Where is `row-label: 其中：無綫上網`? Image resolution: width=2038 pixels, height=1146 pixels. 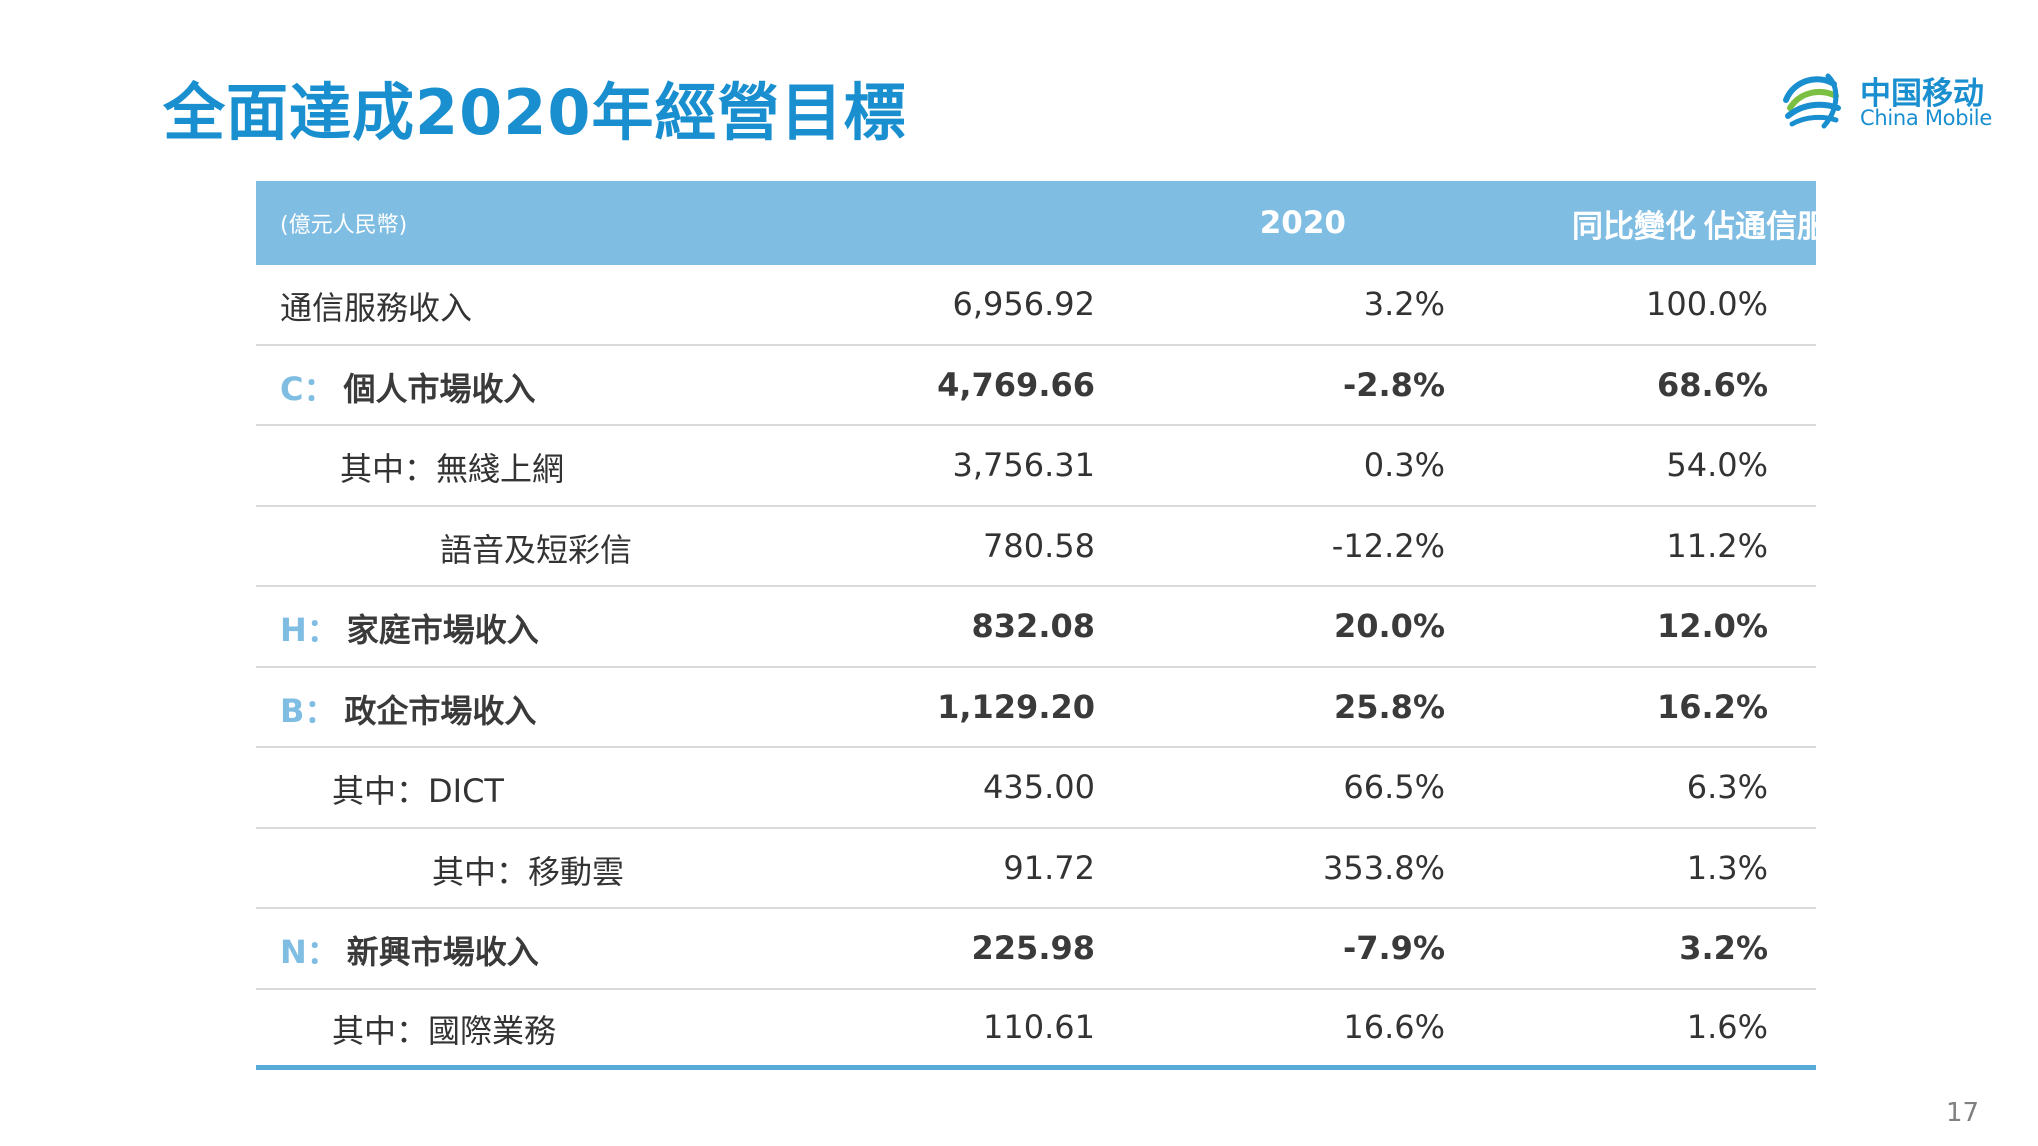
row-label: 其中：無綫上網 is located at coordinates (452, 467).